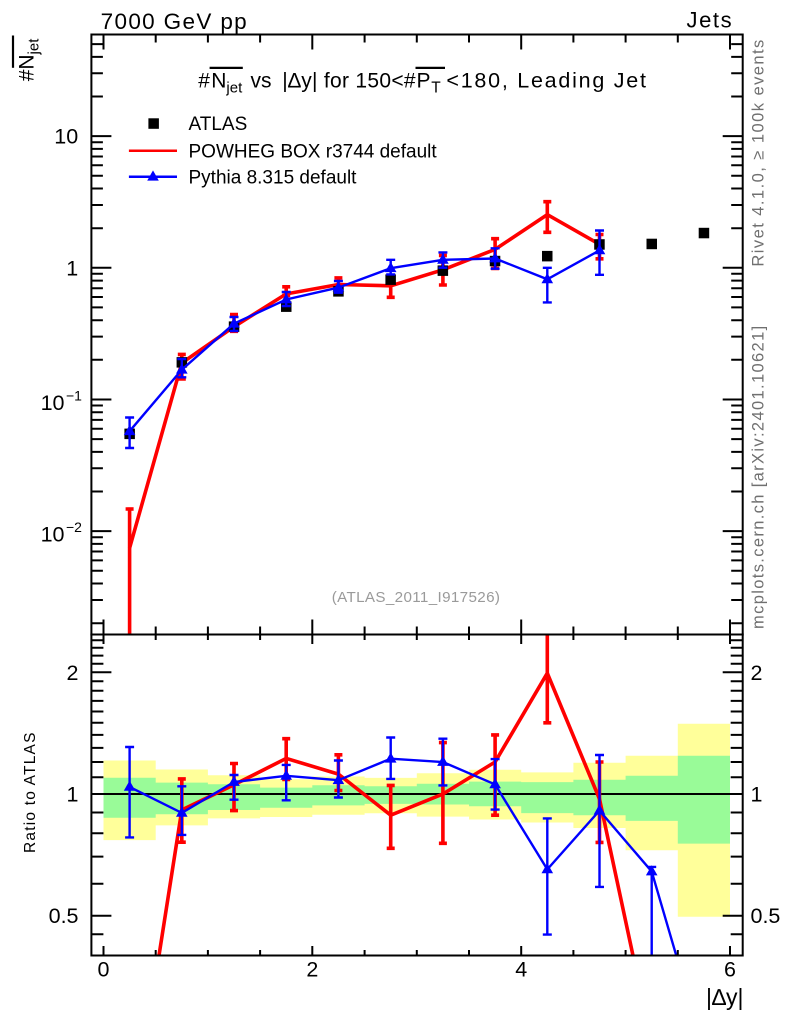  What do you see at coordinates (30, 792) in the screenshot?
I see `svg-text: Ratio to ATLAS` at bounding box center [30, 792].